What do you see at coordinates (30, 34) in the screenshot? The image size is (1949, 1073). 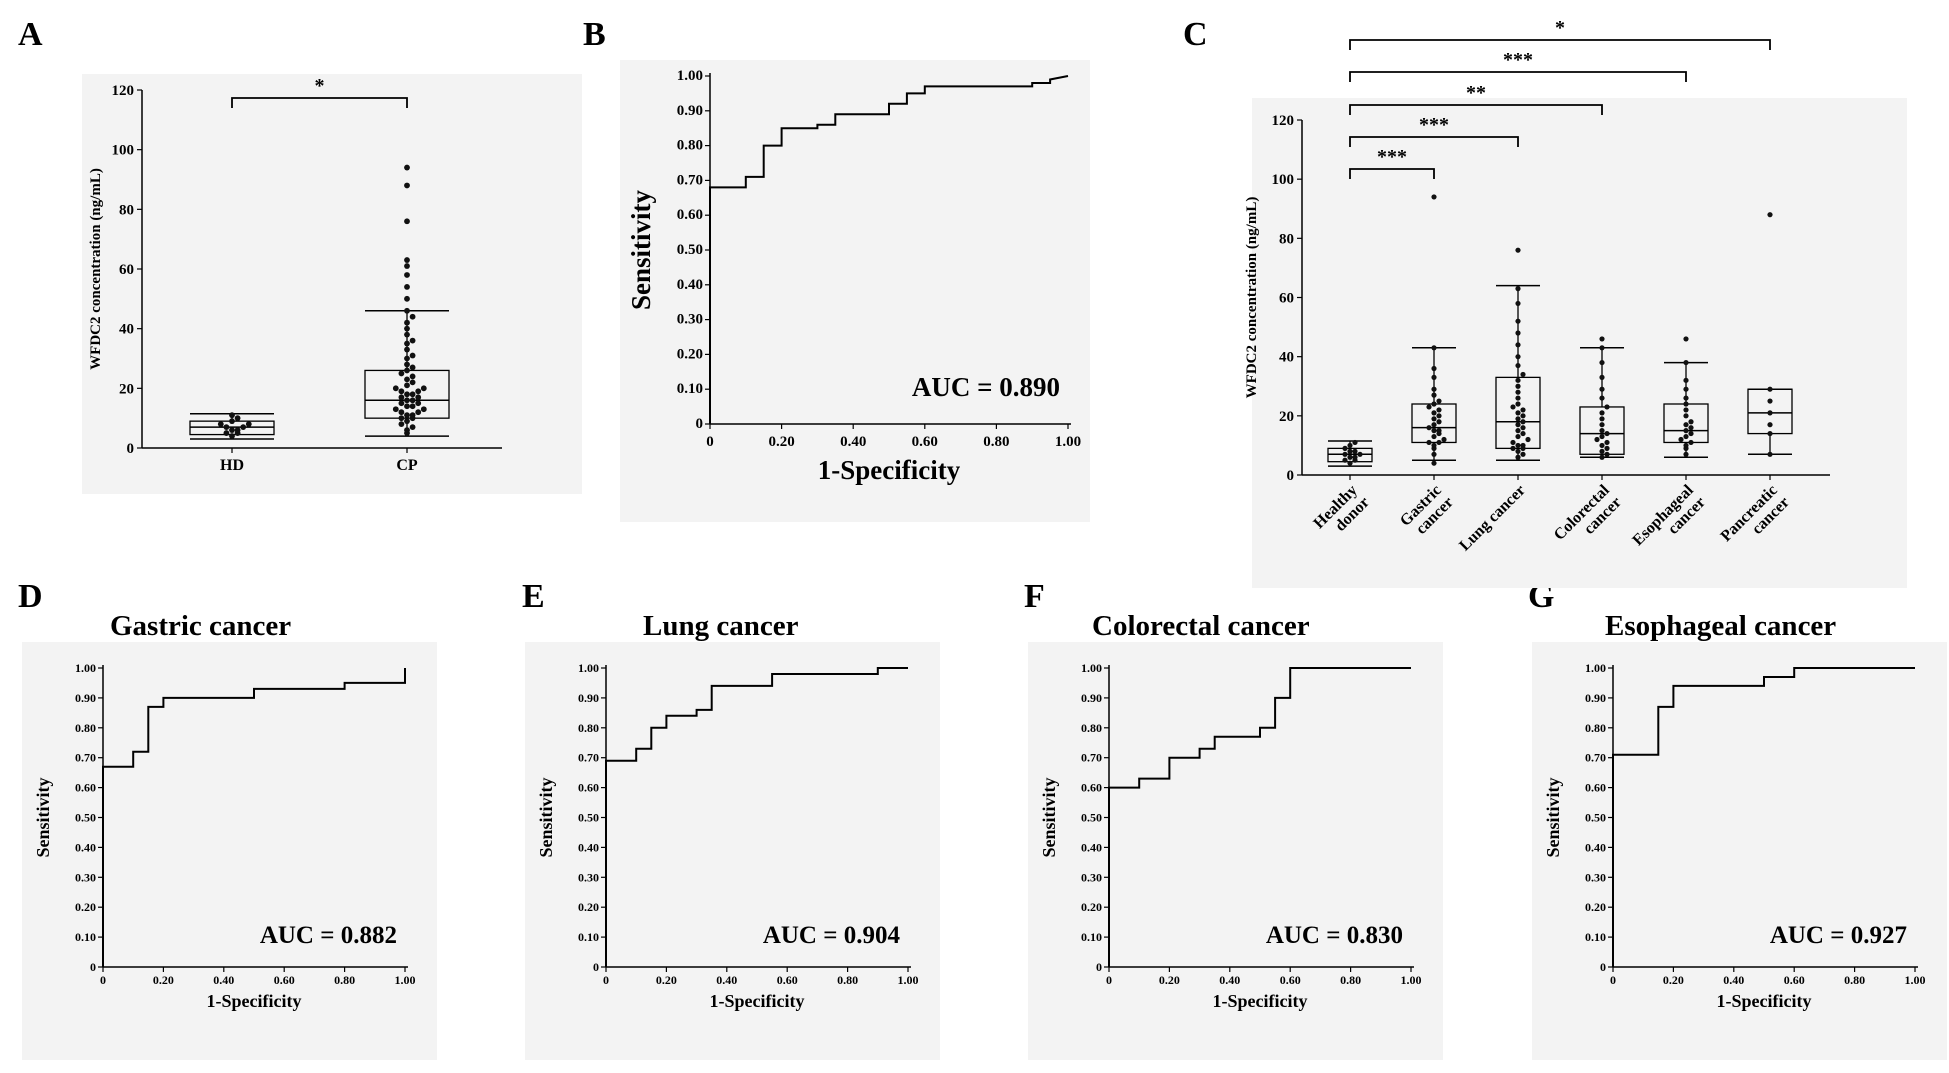 I see `panel-letter-a: A` at bounding box center [30, 34].